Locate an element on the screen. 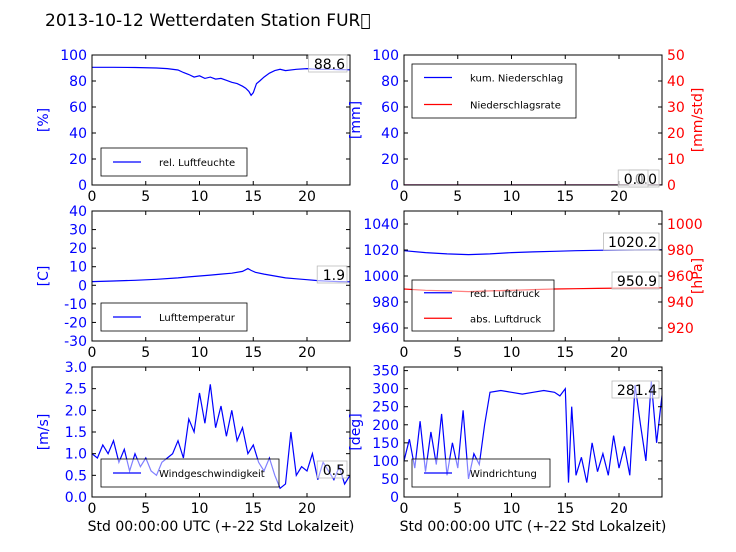 The width and height of the screenshot is (736, 552). y-tick-label: 350 is located at coordinates (385, 372).